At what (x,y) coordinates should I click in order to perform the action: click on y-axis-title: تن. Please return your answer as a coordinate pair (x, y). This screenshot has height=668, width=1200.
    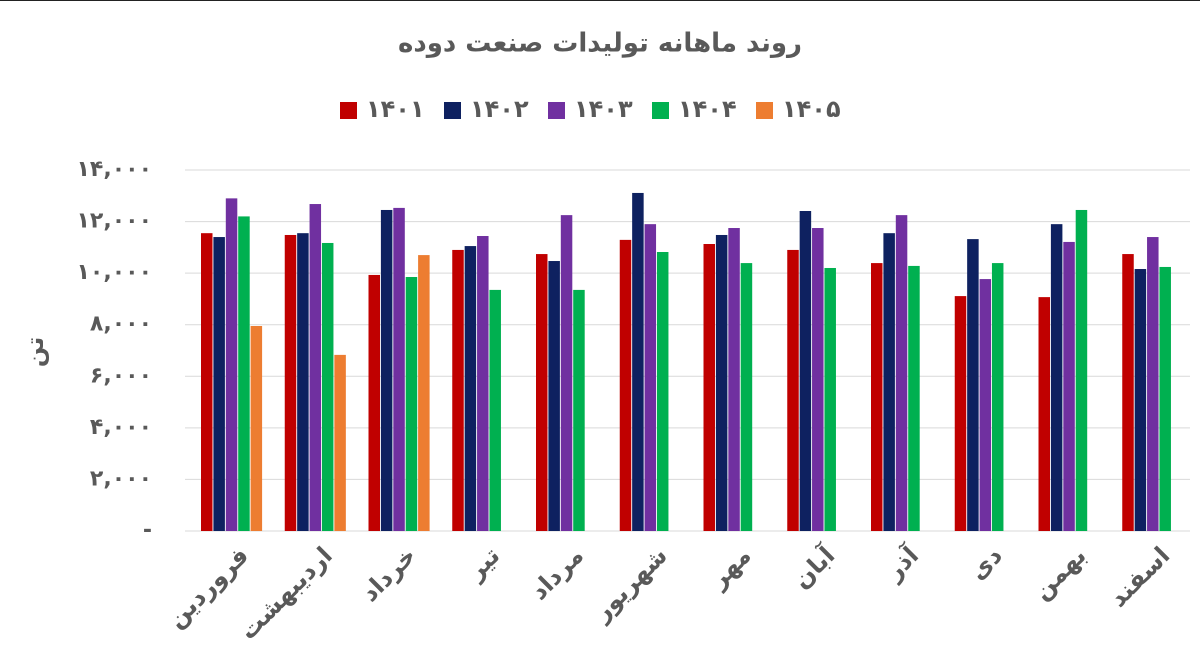
    Looking at the image, I should click on (35, 352).